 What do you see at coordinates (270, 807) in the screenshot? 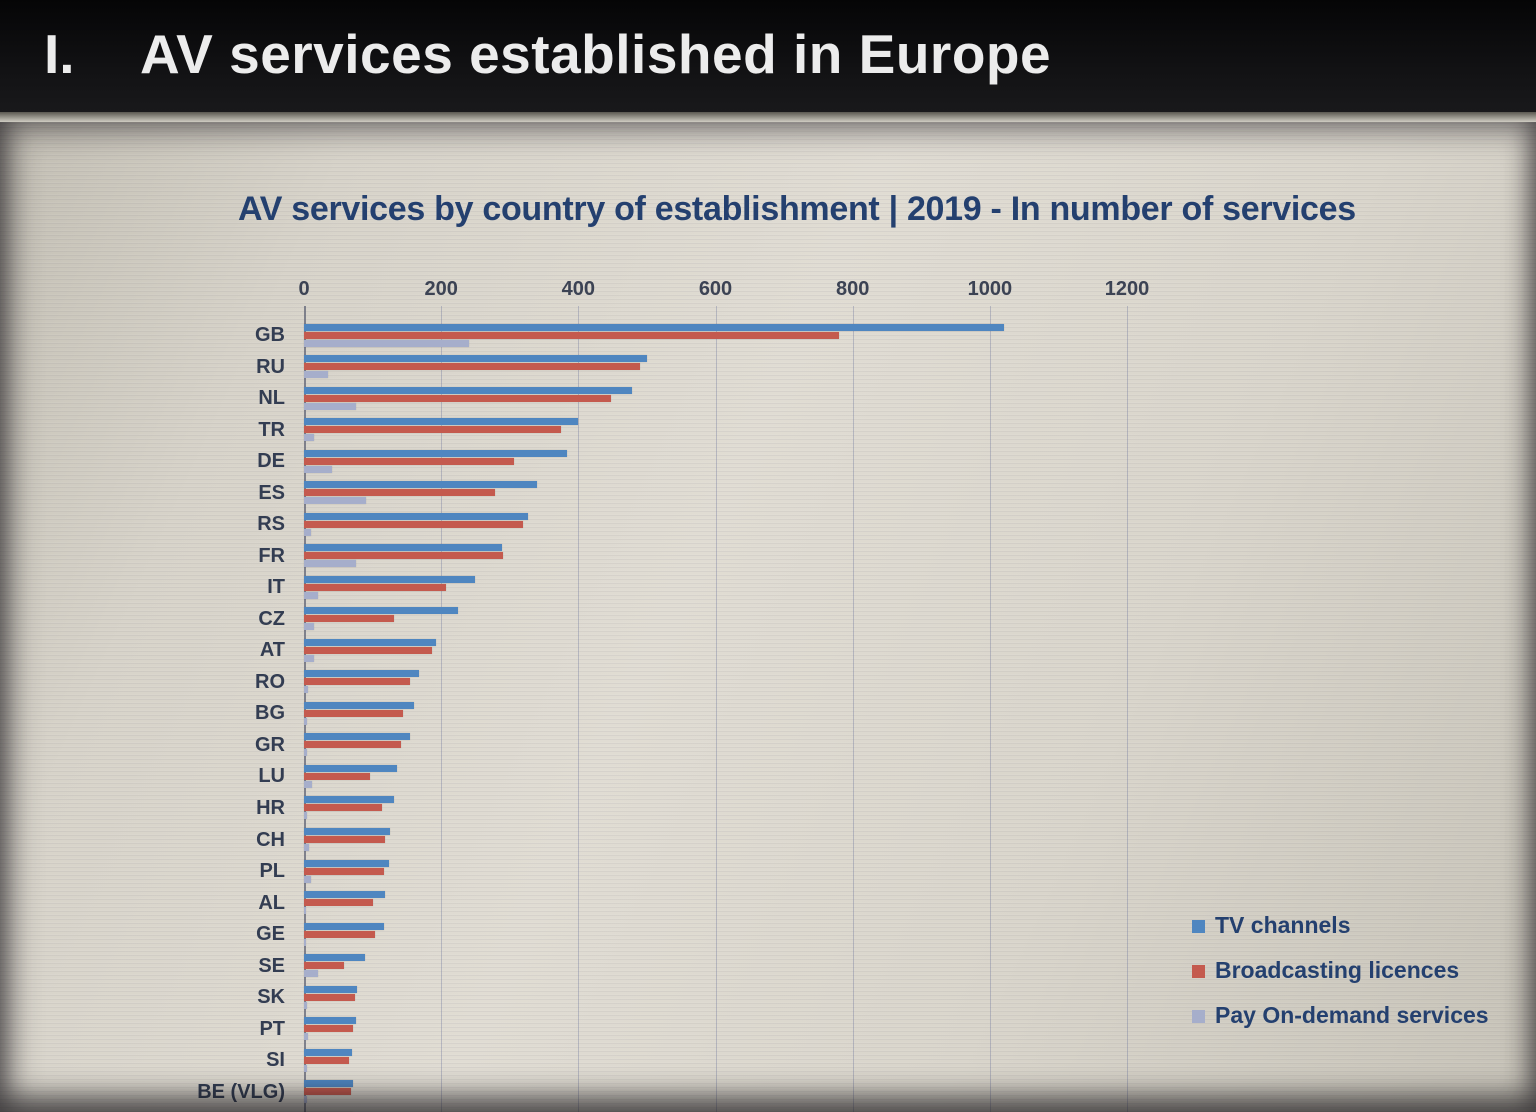
I see `category-label: HR` at bounding box center [270, 807].